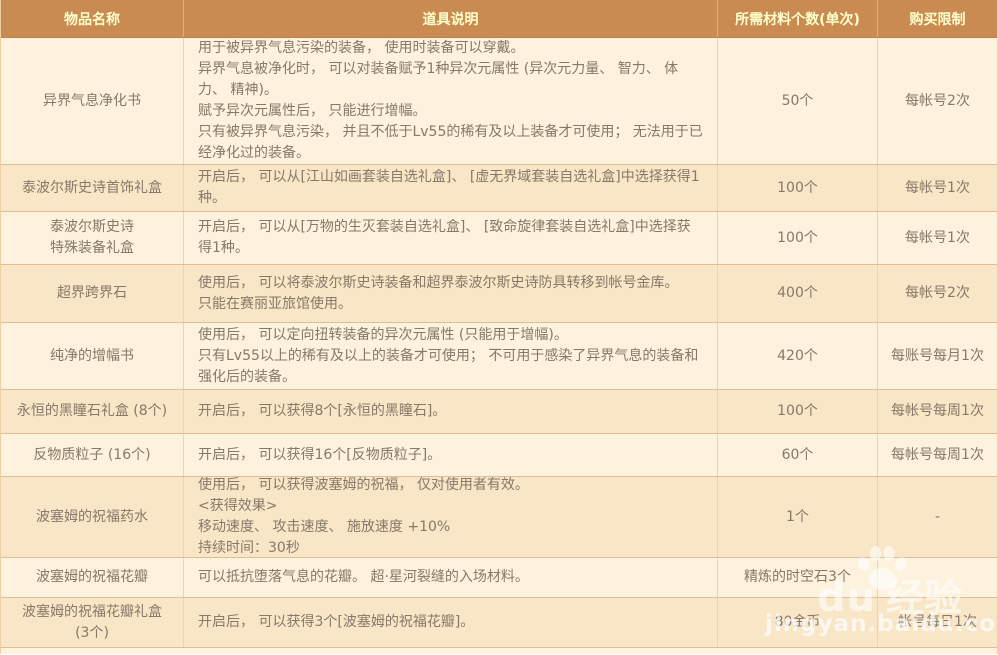 The image size is (998, 655). I want to click on item-name-cell: 异界气息净化书, so click(92, 101).